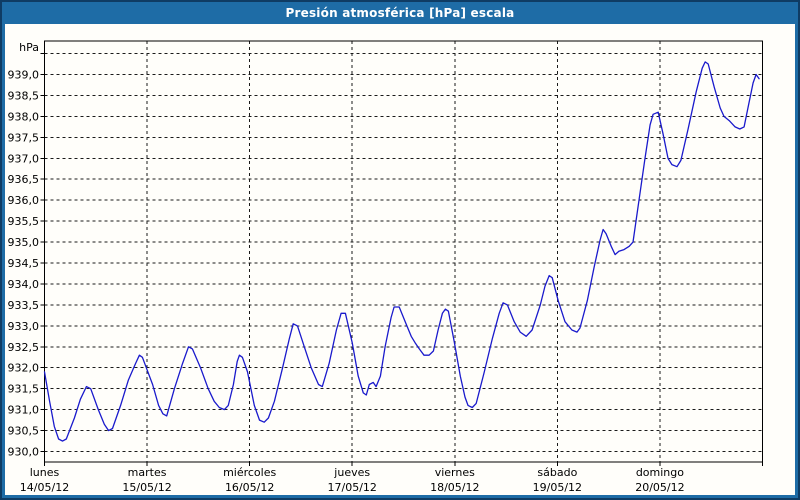 The height and width of the screenshot is (500, 800). What do you see at coordinates (24, 200) in the screenshot?
I see `y-tick-label: 936,0` at bounding box center [24, 200].